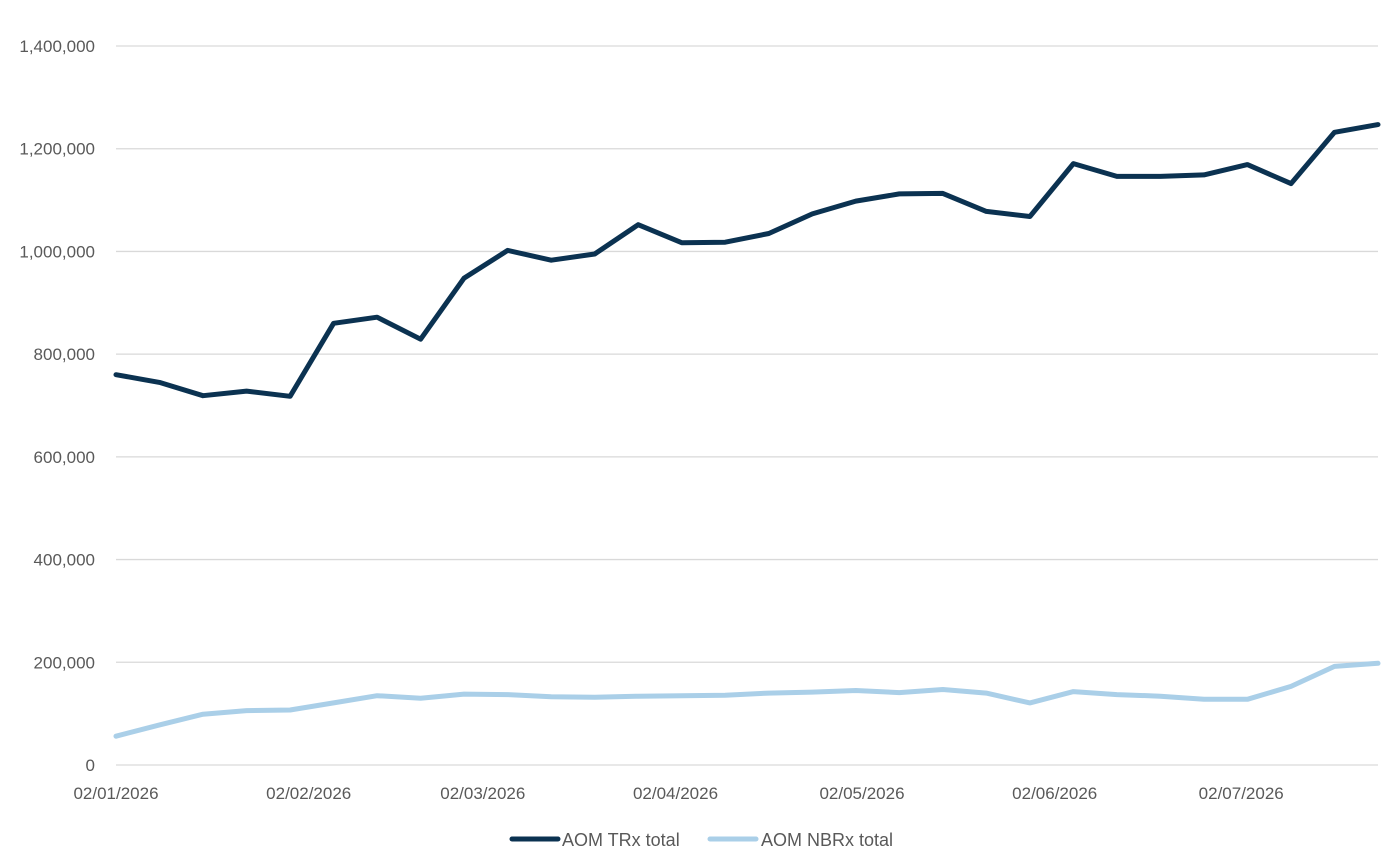  What do you see at coordinates (747, 699) in the screenshot?
I see `series-line-nbrx` at bounding box center [747, 699].